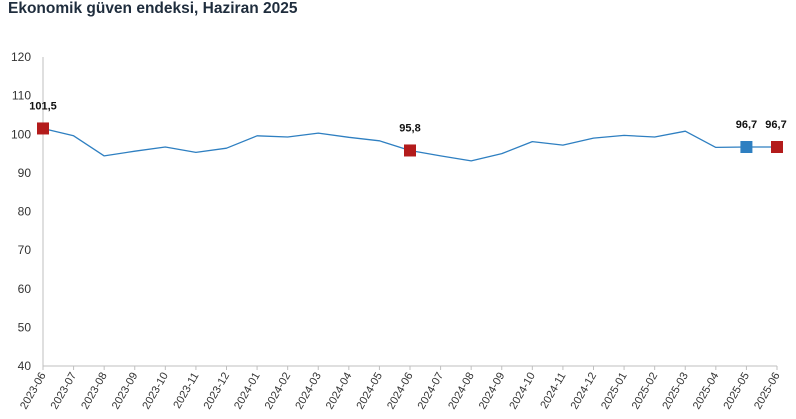 The height and width of the screenshot is (419, 796). I want to click on x-tick-label: 2024-06, so click(400, 391).